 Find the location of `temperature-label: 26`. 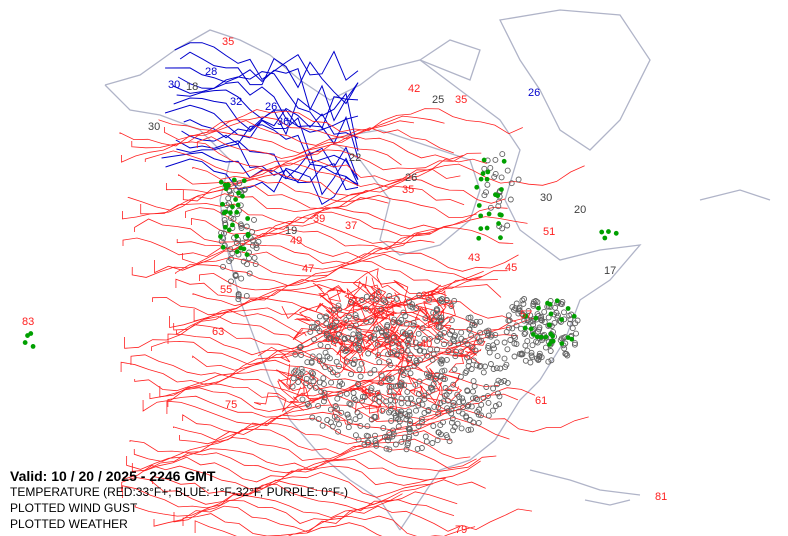

temperature-label: 26 is located at coordinates (411, 178).